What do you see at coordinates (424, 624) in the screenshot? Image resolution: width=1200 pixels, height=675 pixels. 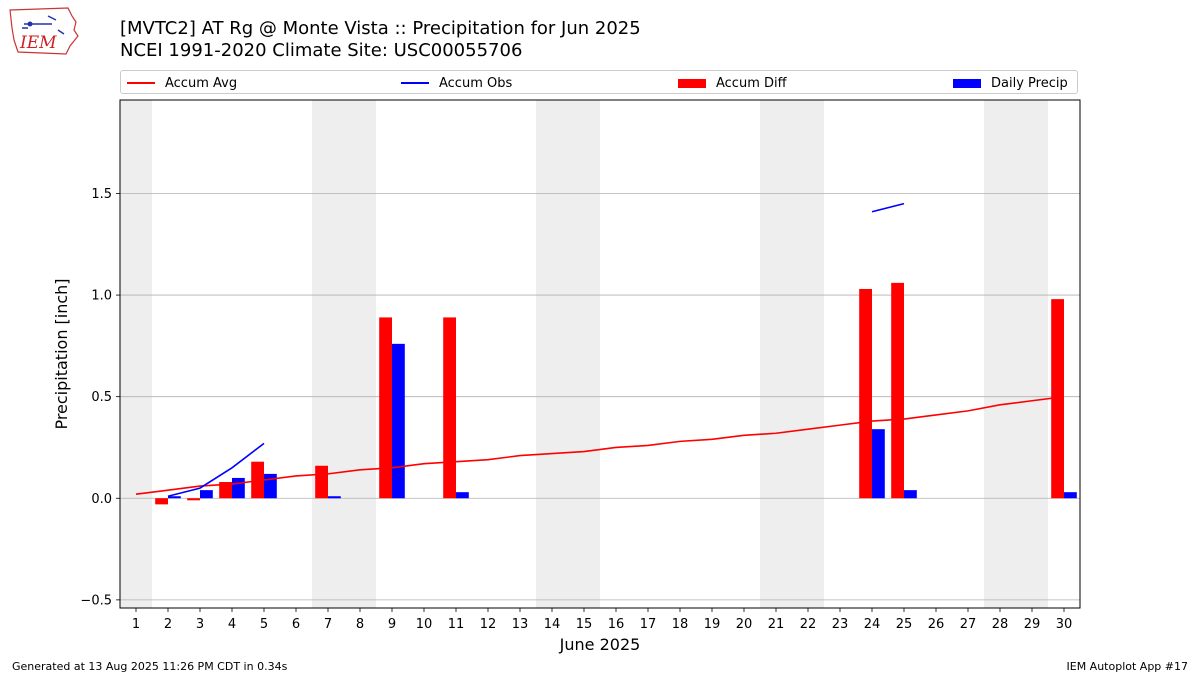 I see `x-tick-label: 10` at bounding box center [424, 624].